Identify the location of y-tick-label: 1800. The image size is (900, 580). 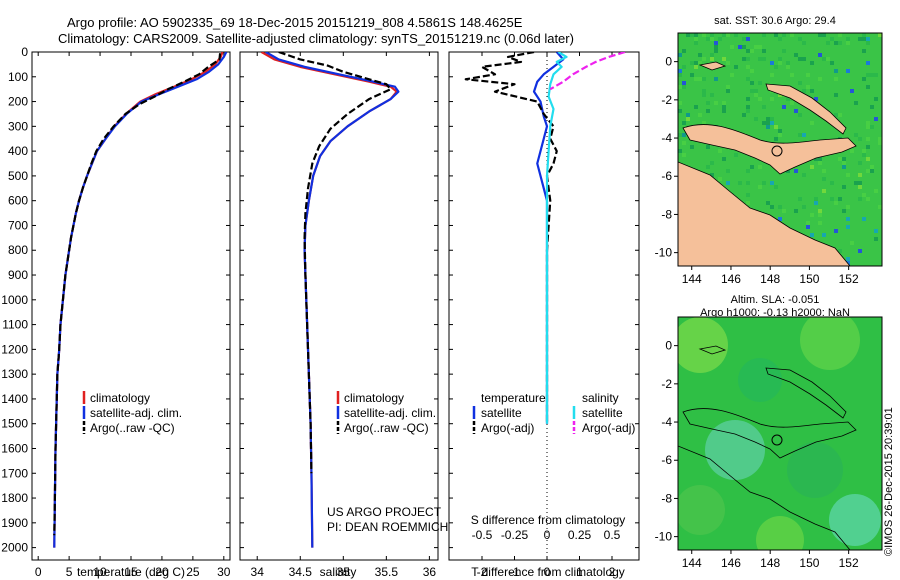
(14, 498).